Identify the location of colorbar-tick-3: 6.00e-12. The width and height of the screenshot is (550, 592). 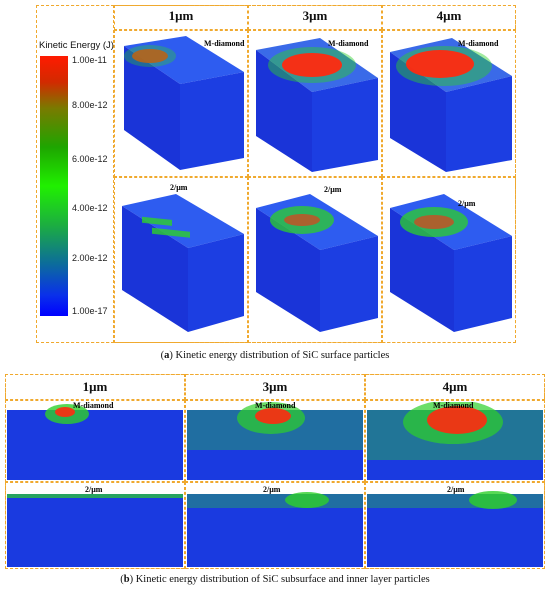
(90, 159).